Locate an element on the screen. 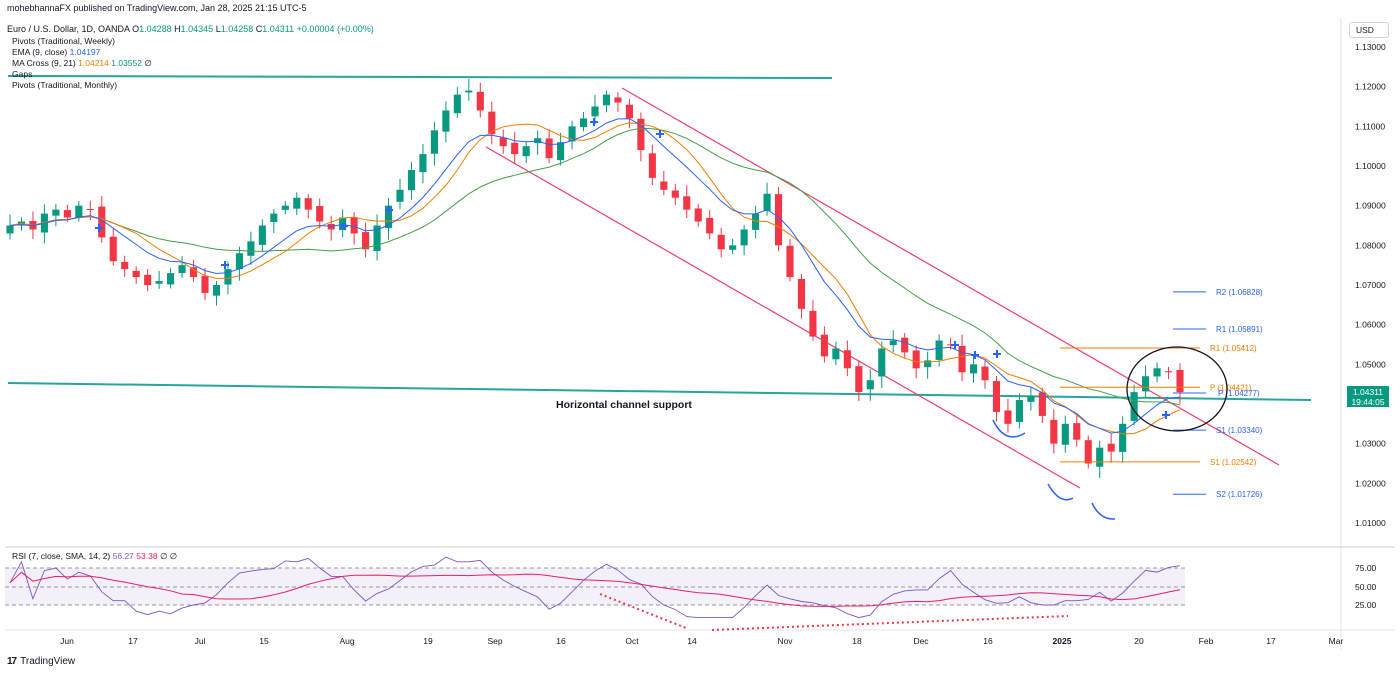 This screenshot has width=1400, height=675. ma-cross-marker is located at coordinates (389, 210).